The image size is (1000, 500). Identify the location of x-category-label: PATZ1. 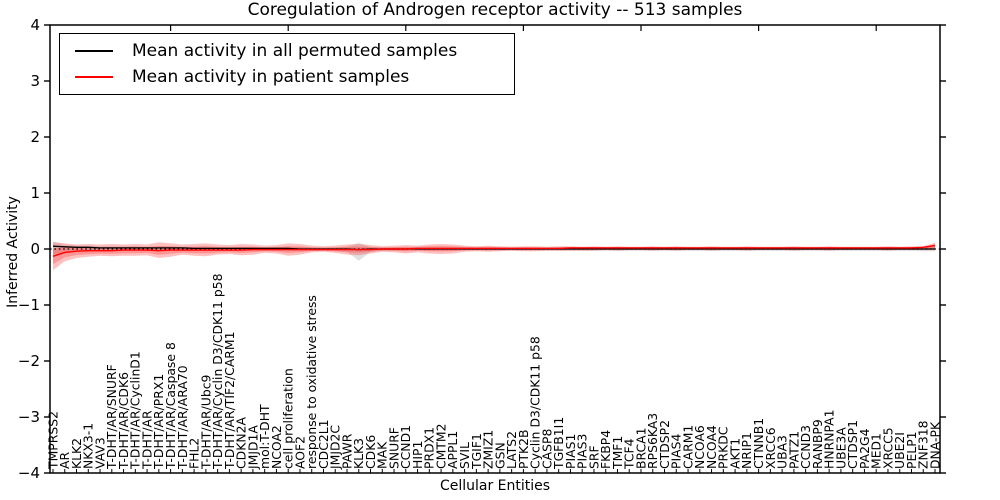
(793, 450).